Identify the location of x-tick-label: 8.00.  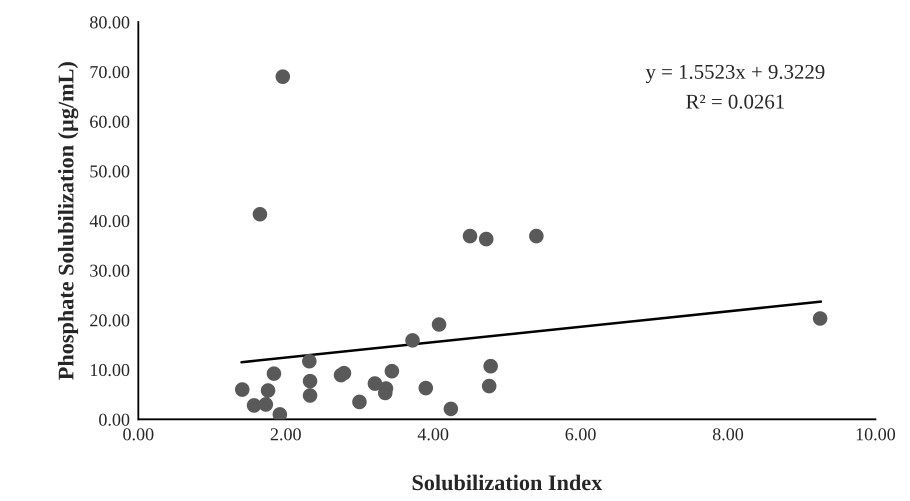
(728, 434).